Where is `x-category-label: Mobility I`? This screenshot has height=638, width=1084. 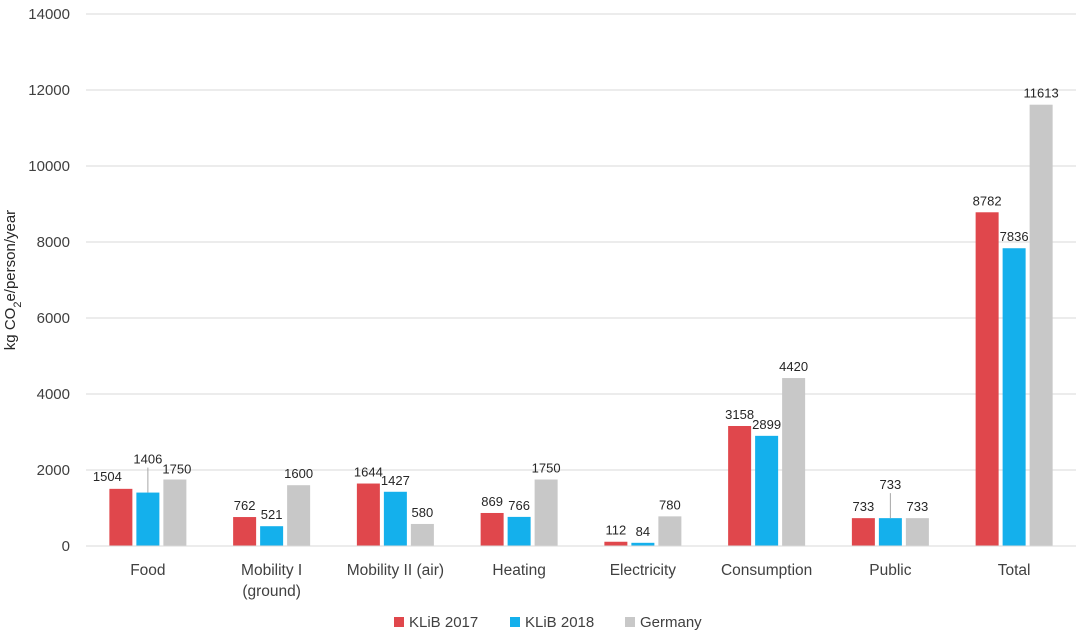 x-category-label: Mobility I is located at coordinates (271, 570).